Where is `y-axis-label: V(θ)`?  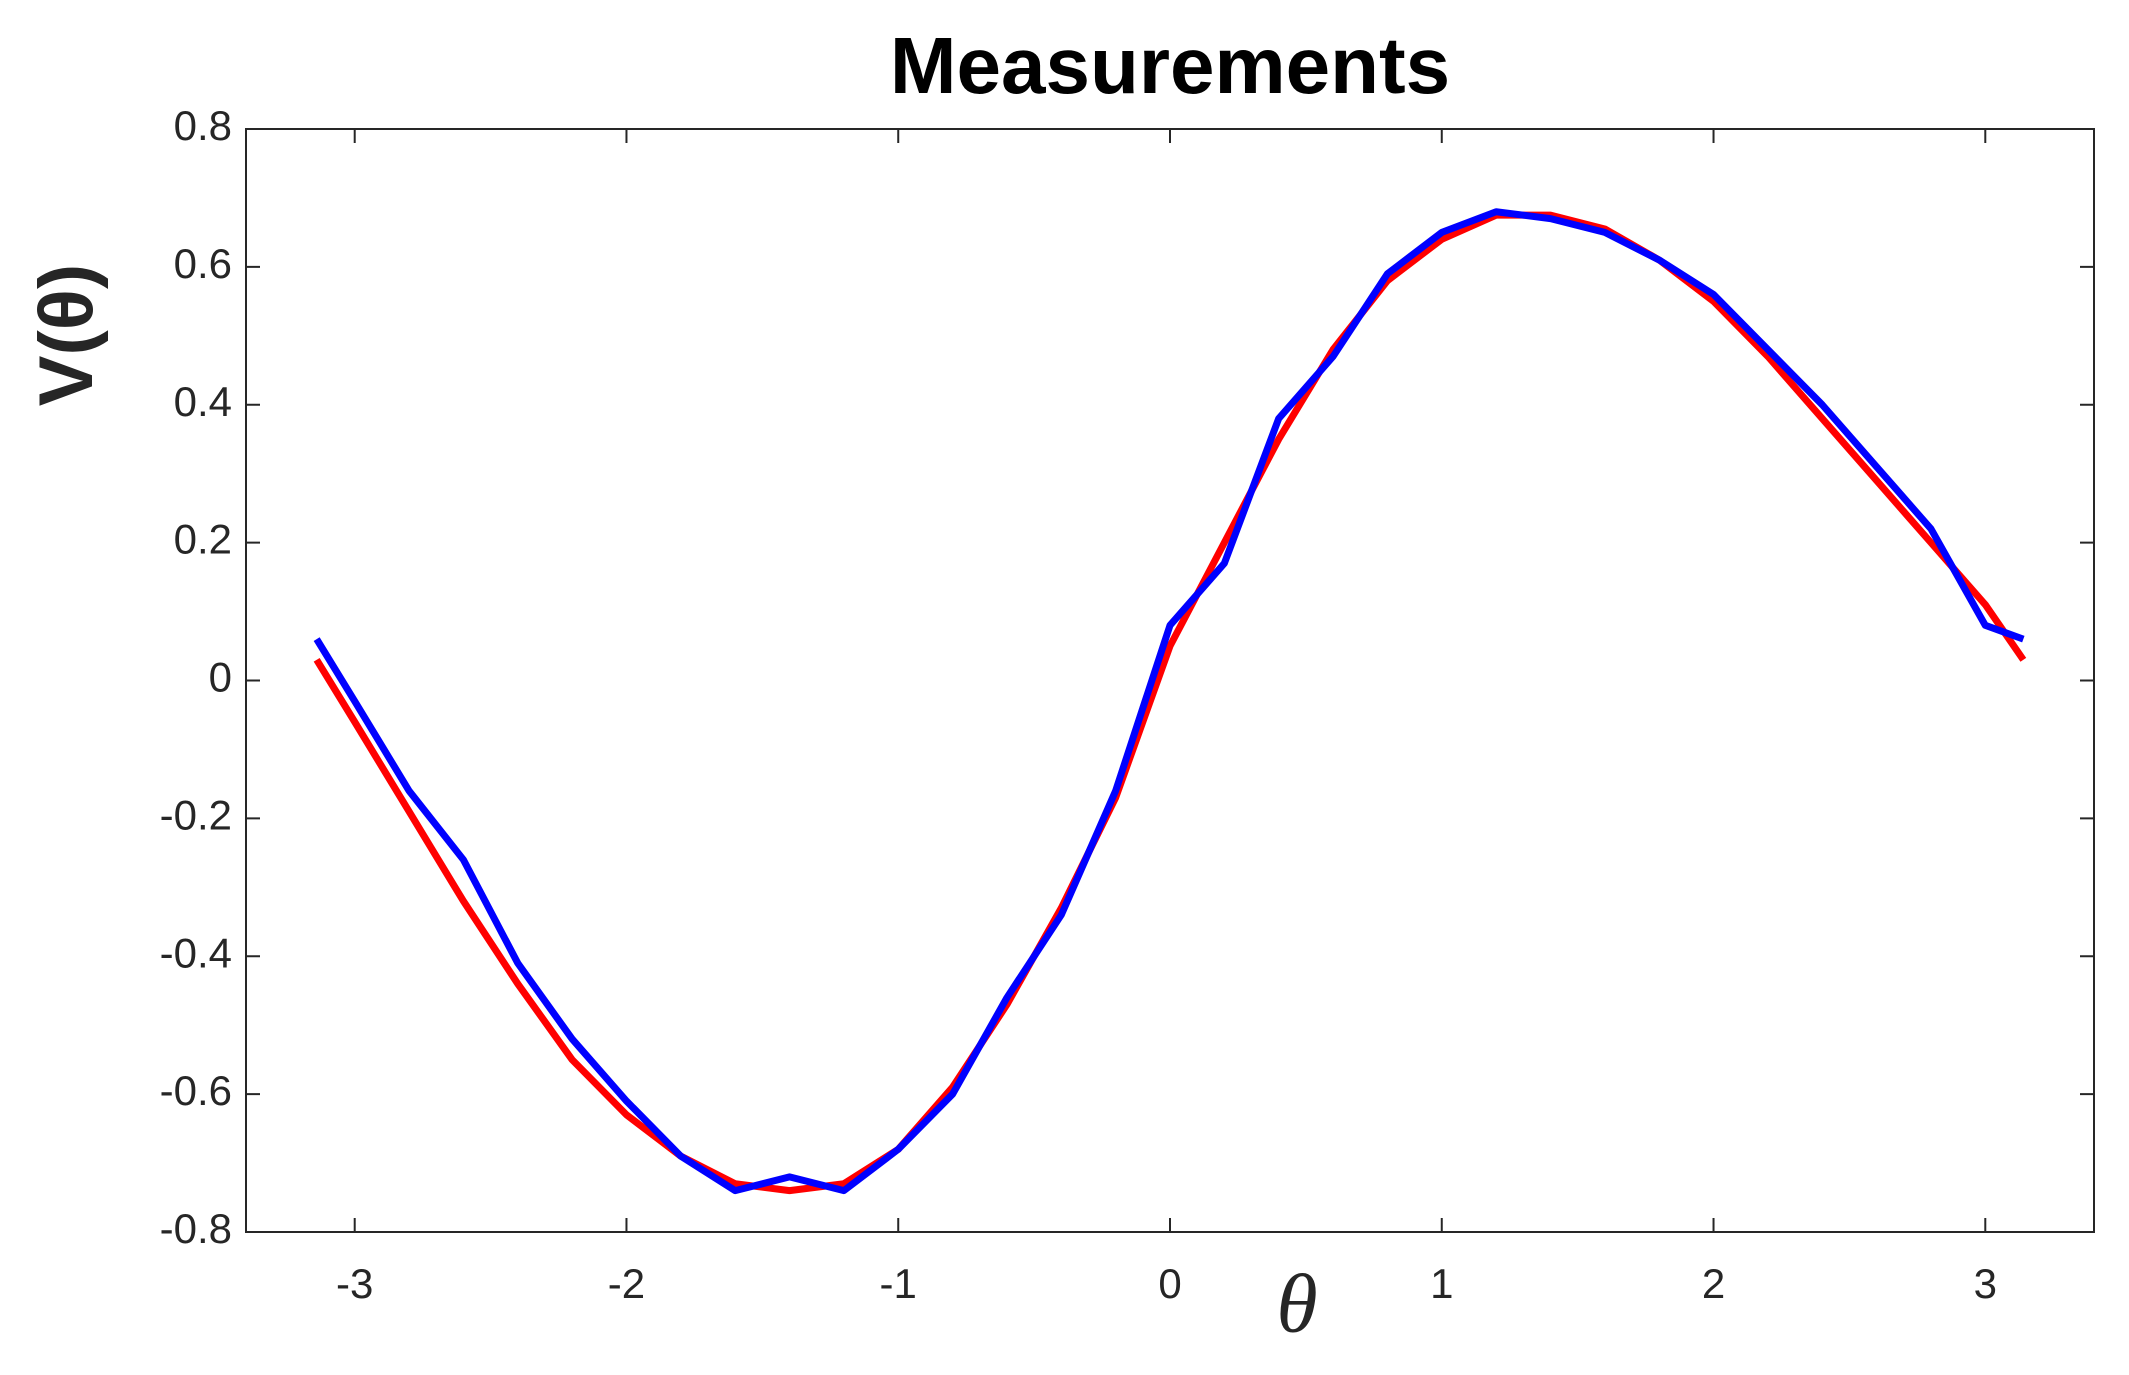
y-axis-label: V(θ) is located at coordinates (66, 335).